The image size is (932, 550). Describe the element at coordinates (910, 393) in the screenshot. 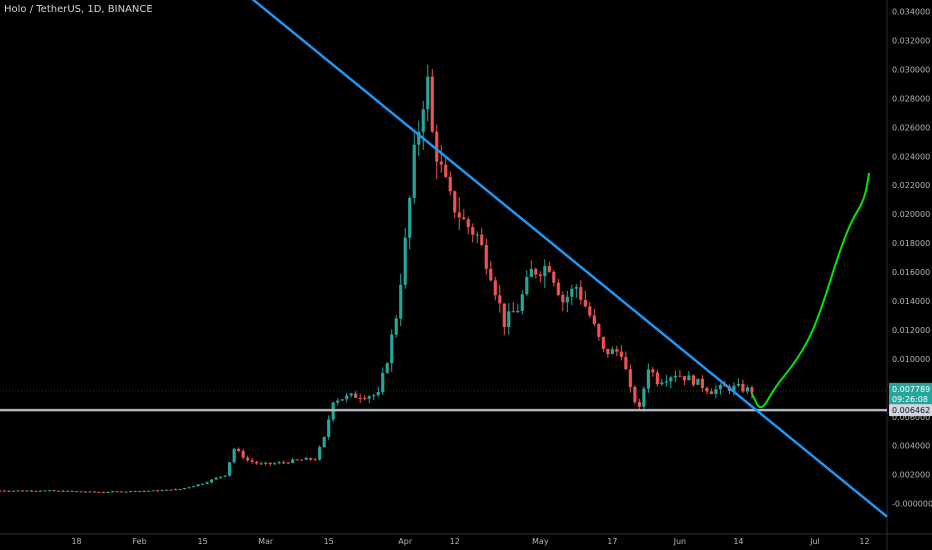

I see `last-price-tag` at that location.